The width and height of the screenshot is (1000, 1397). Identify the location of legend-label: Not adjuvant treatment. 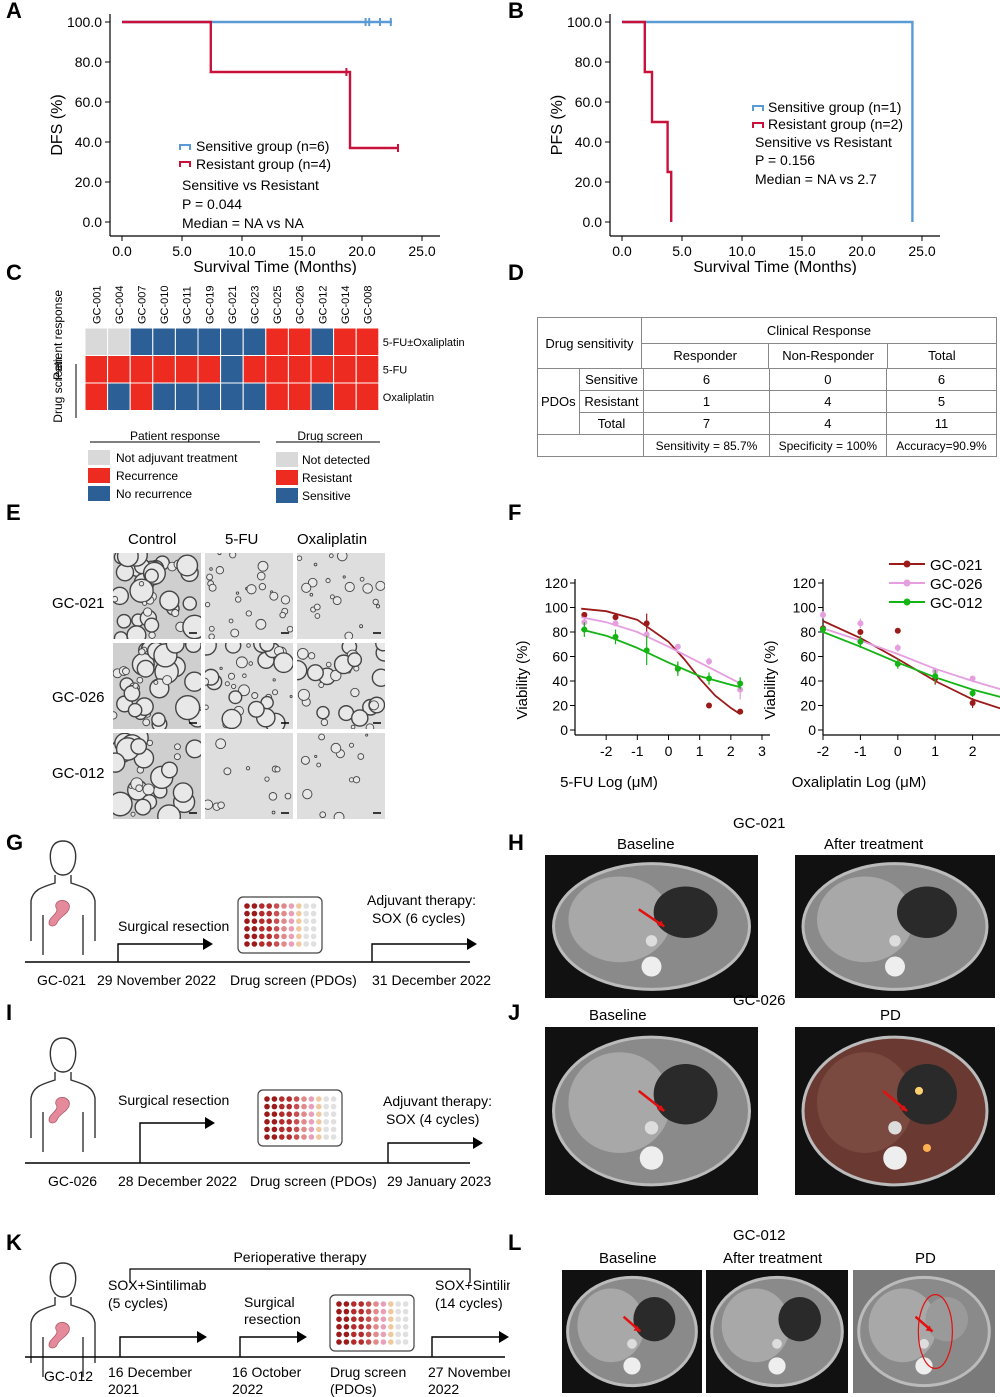
(177, 458).